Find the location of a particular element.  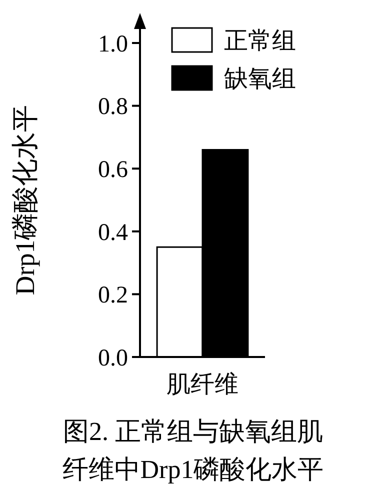

text: 图2. 正常组与缺氧组肌纤维中Drp1磷酸化水平 is located at coordinates (193, 450).